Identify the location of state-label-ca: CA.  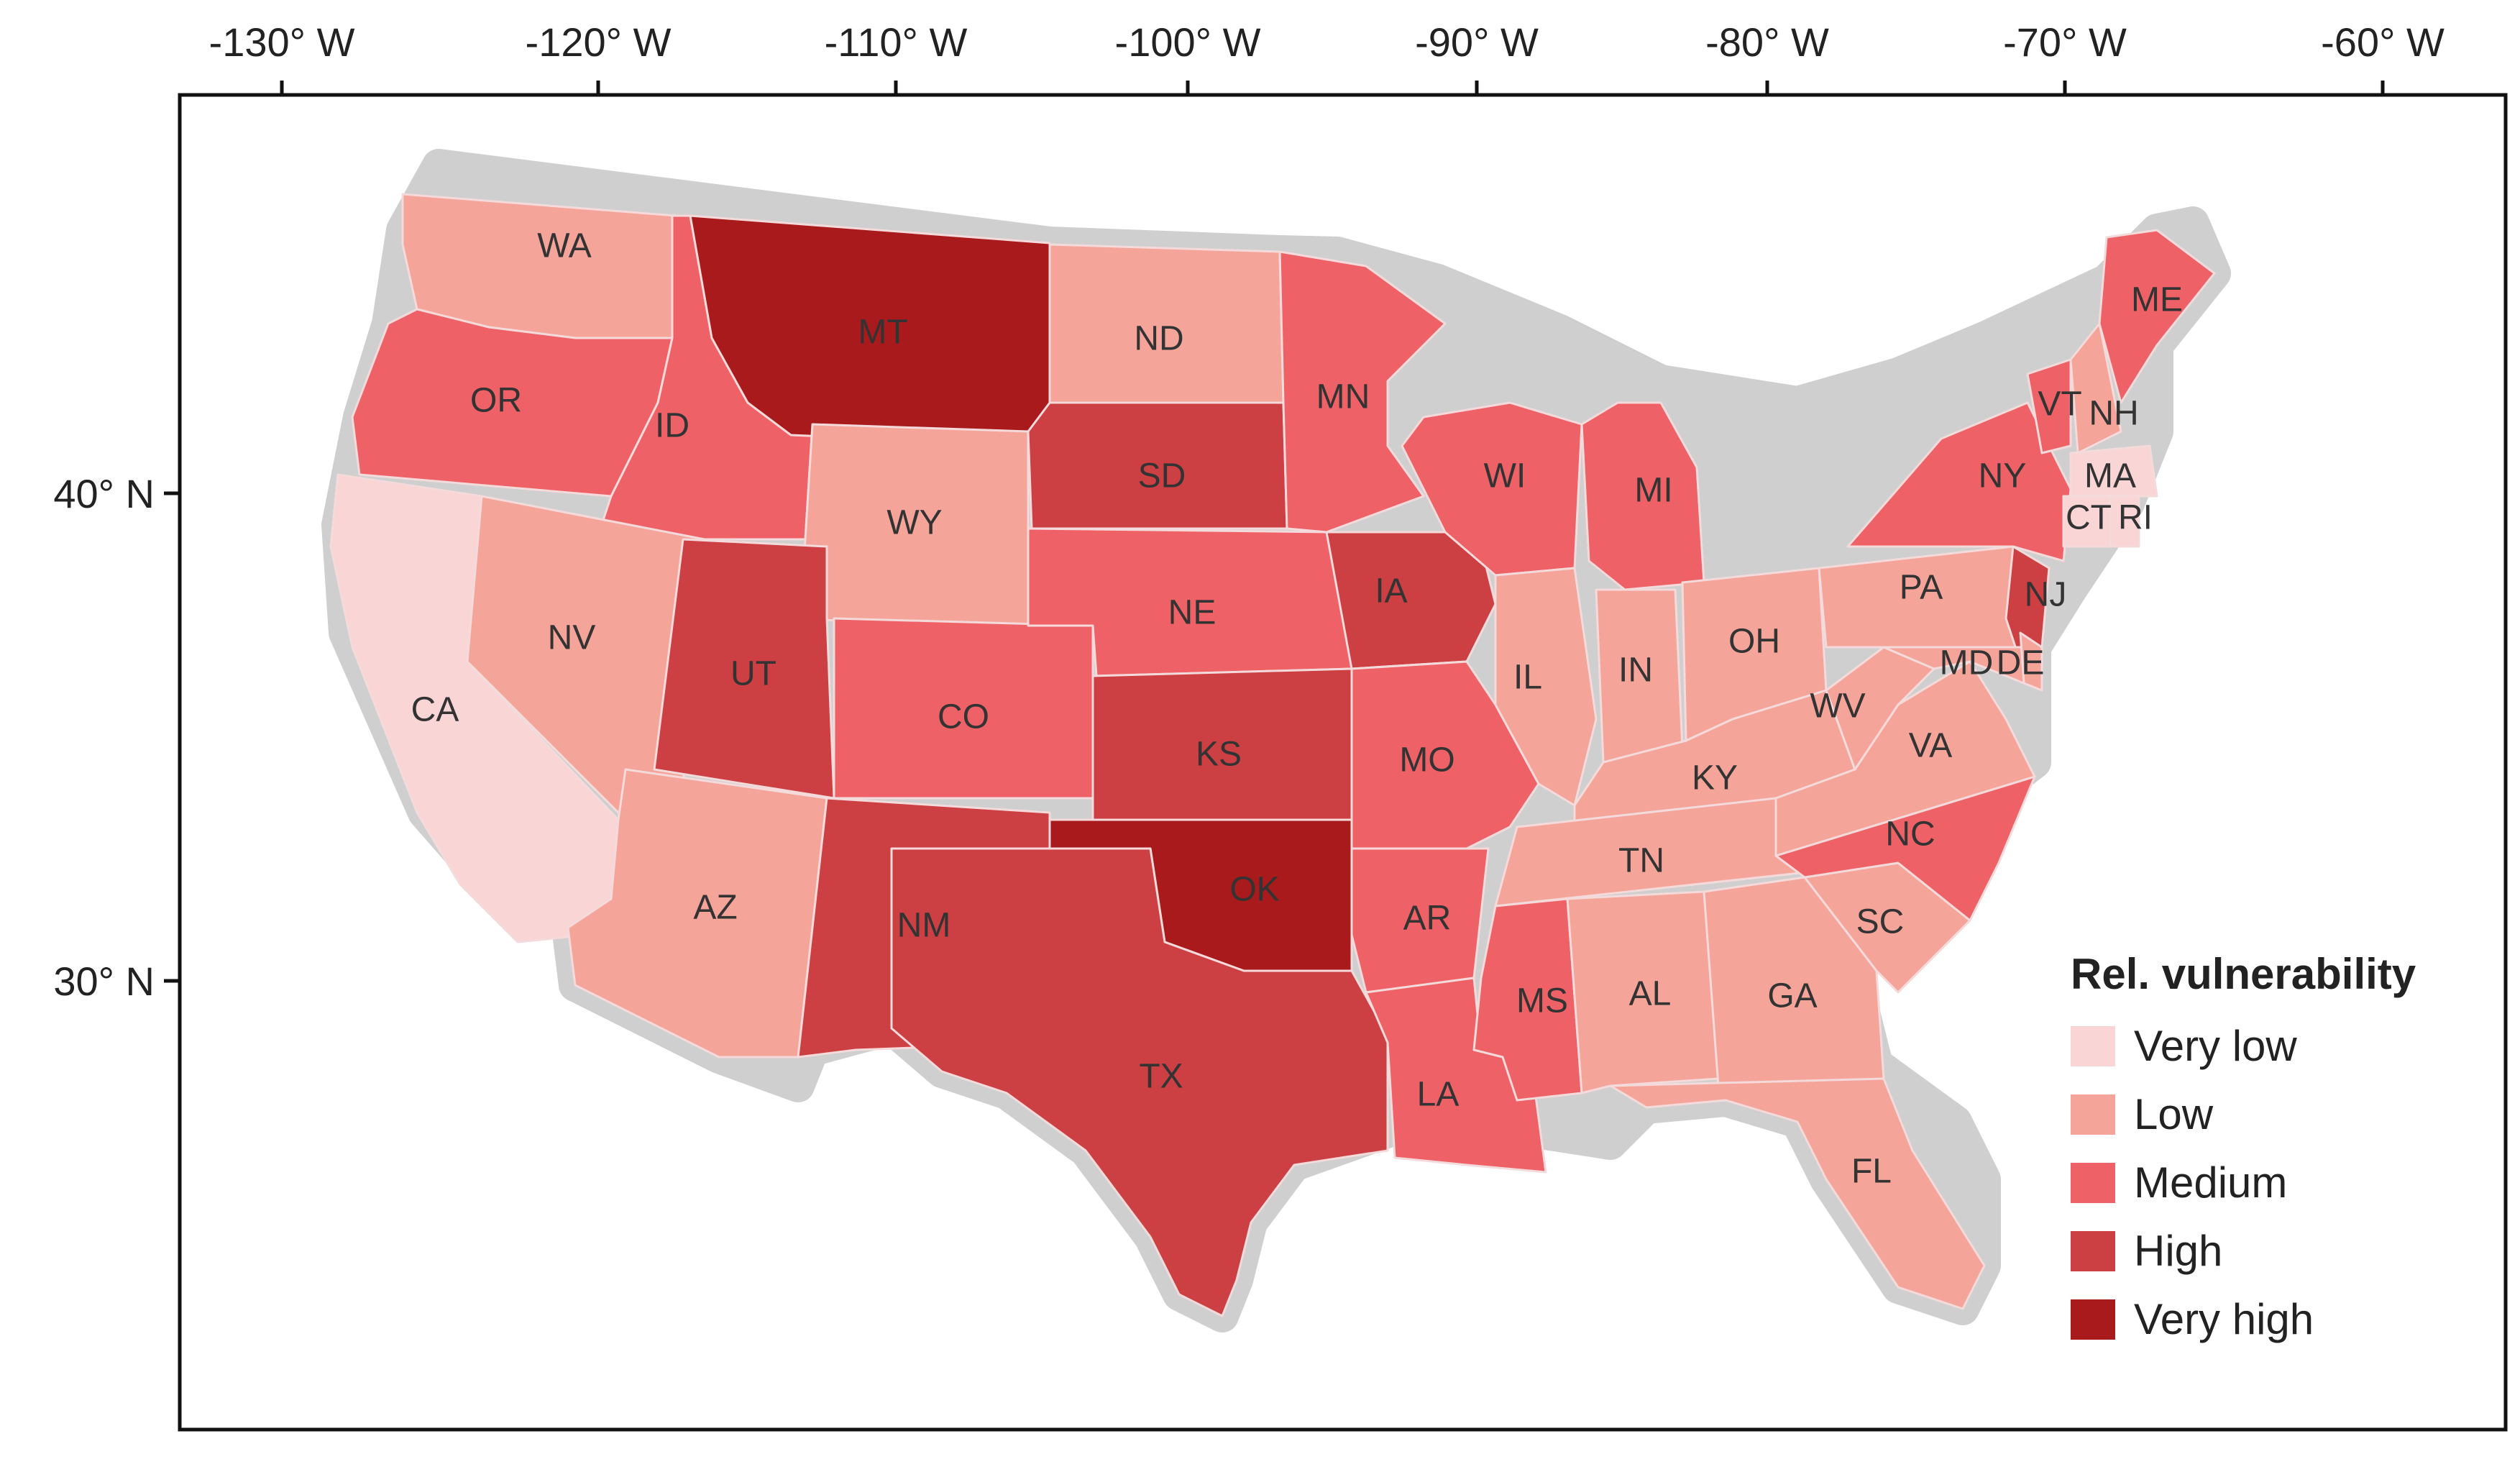
(435, 710).